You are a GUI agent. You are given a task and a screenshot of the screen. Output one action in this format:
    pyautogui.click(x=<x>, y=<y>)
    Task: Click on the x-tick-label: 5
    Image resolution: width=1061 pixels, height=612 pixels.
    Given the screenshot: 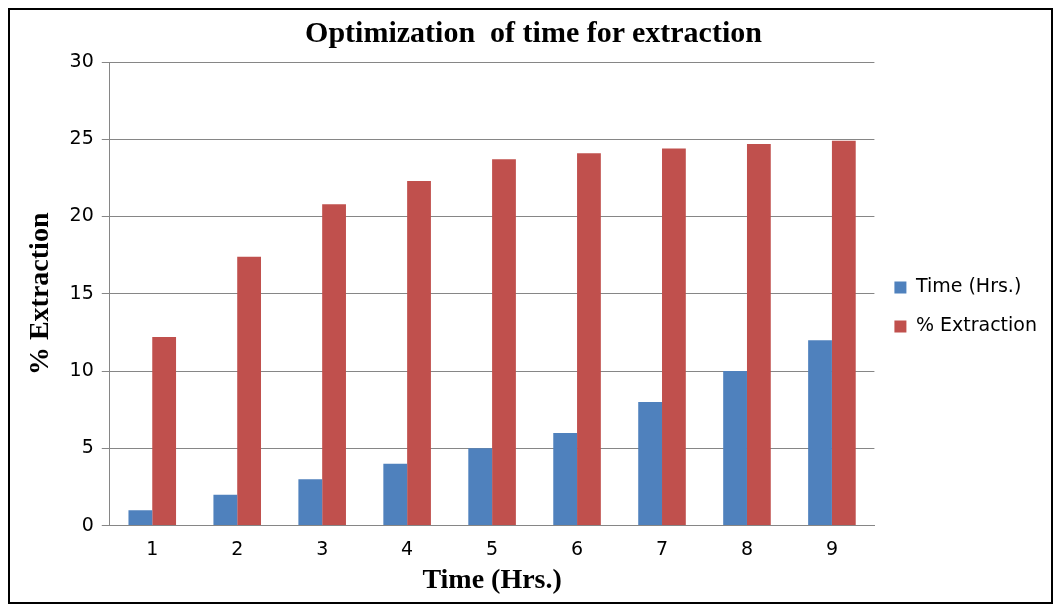 What is the action you would take?
    pyautogui.click(x=492, y=547)
    